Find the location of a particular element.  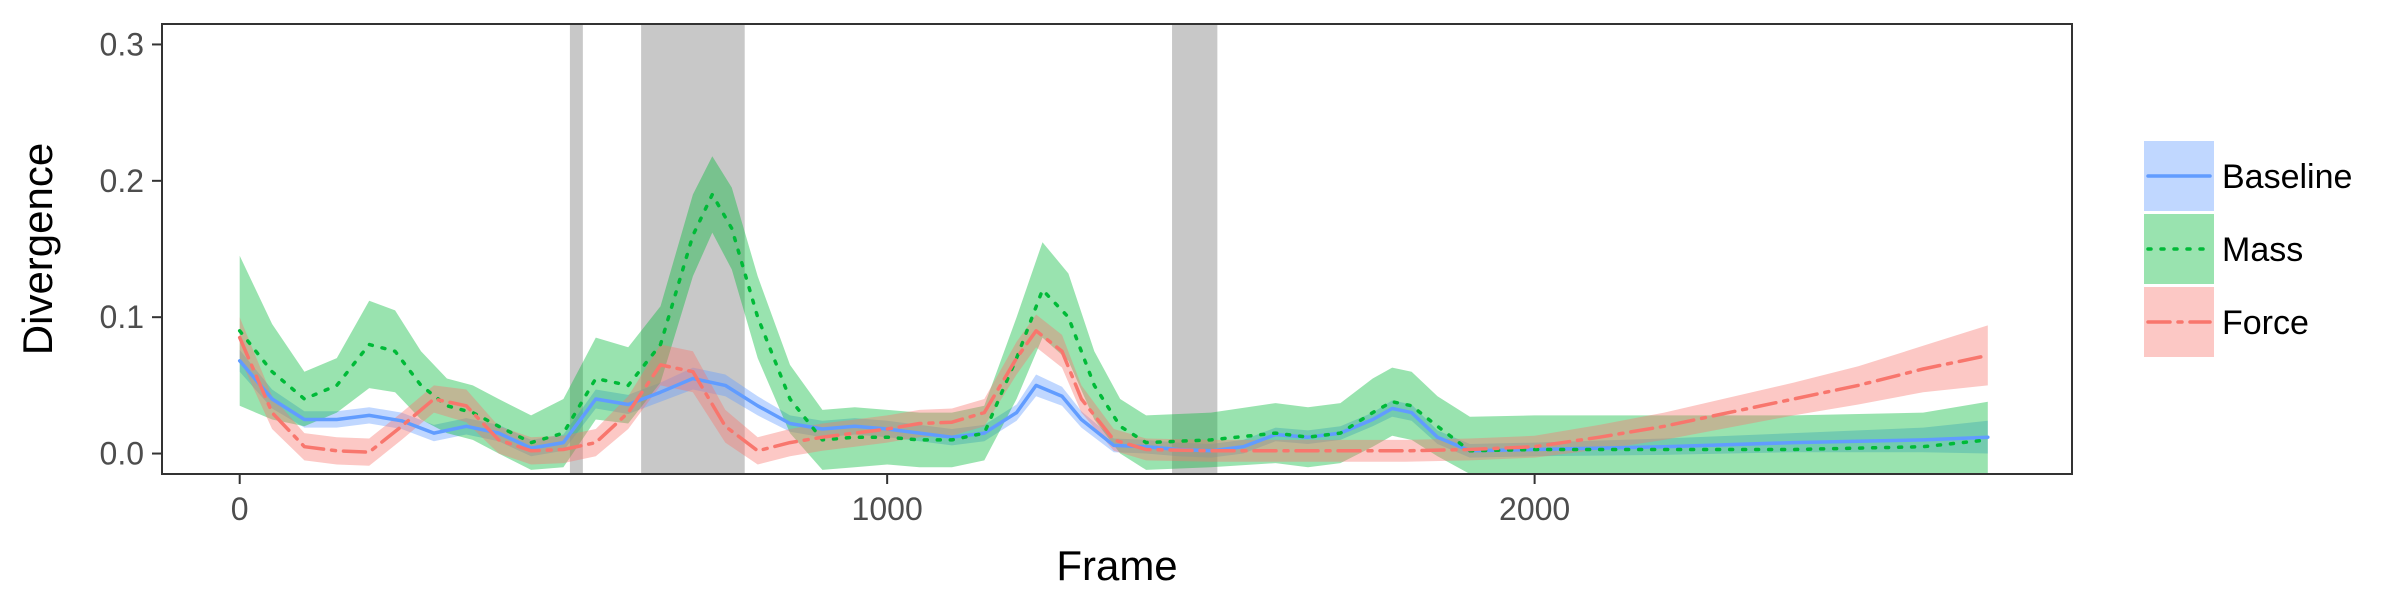

y-tick-label: 0.2 is located at coordinates (122, 181).